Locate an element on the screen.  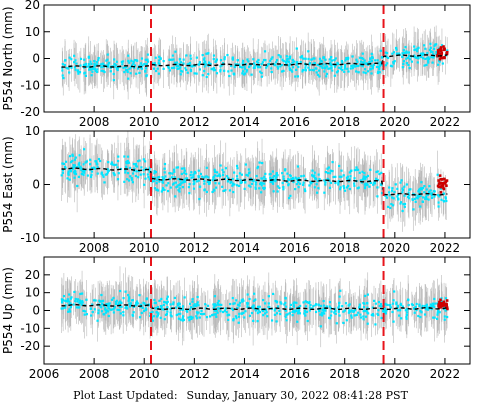
x-tick-label: 2010 is located at coordinates (144, 248).